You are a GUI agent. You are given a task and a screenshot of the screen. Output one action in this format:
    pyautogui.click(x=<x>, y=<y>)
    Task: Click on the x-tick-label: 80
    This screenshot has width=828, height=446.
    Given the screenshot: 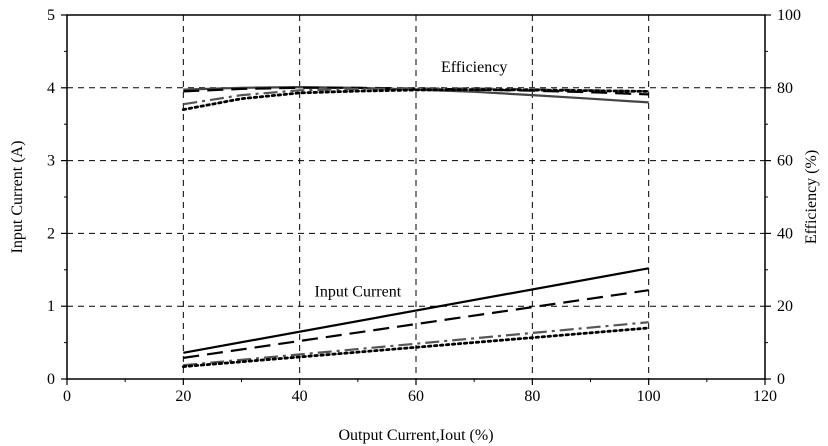 What is the action you would take?
    pyautogui.click(x=532, y=396)
    